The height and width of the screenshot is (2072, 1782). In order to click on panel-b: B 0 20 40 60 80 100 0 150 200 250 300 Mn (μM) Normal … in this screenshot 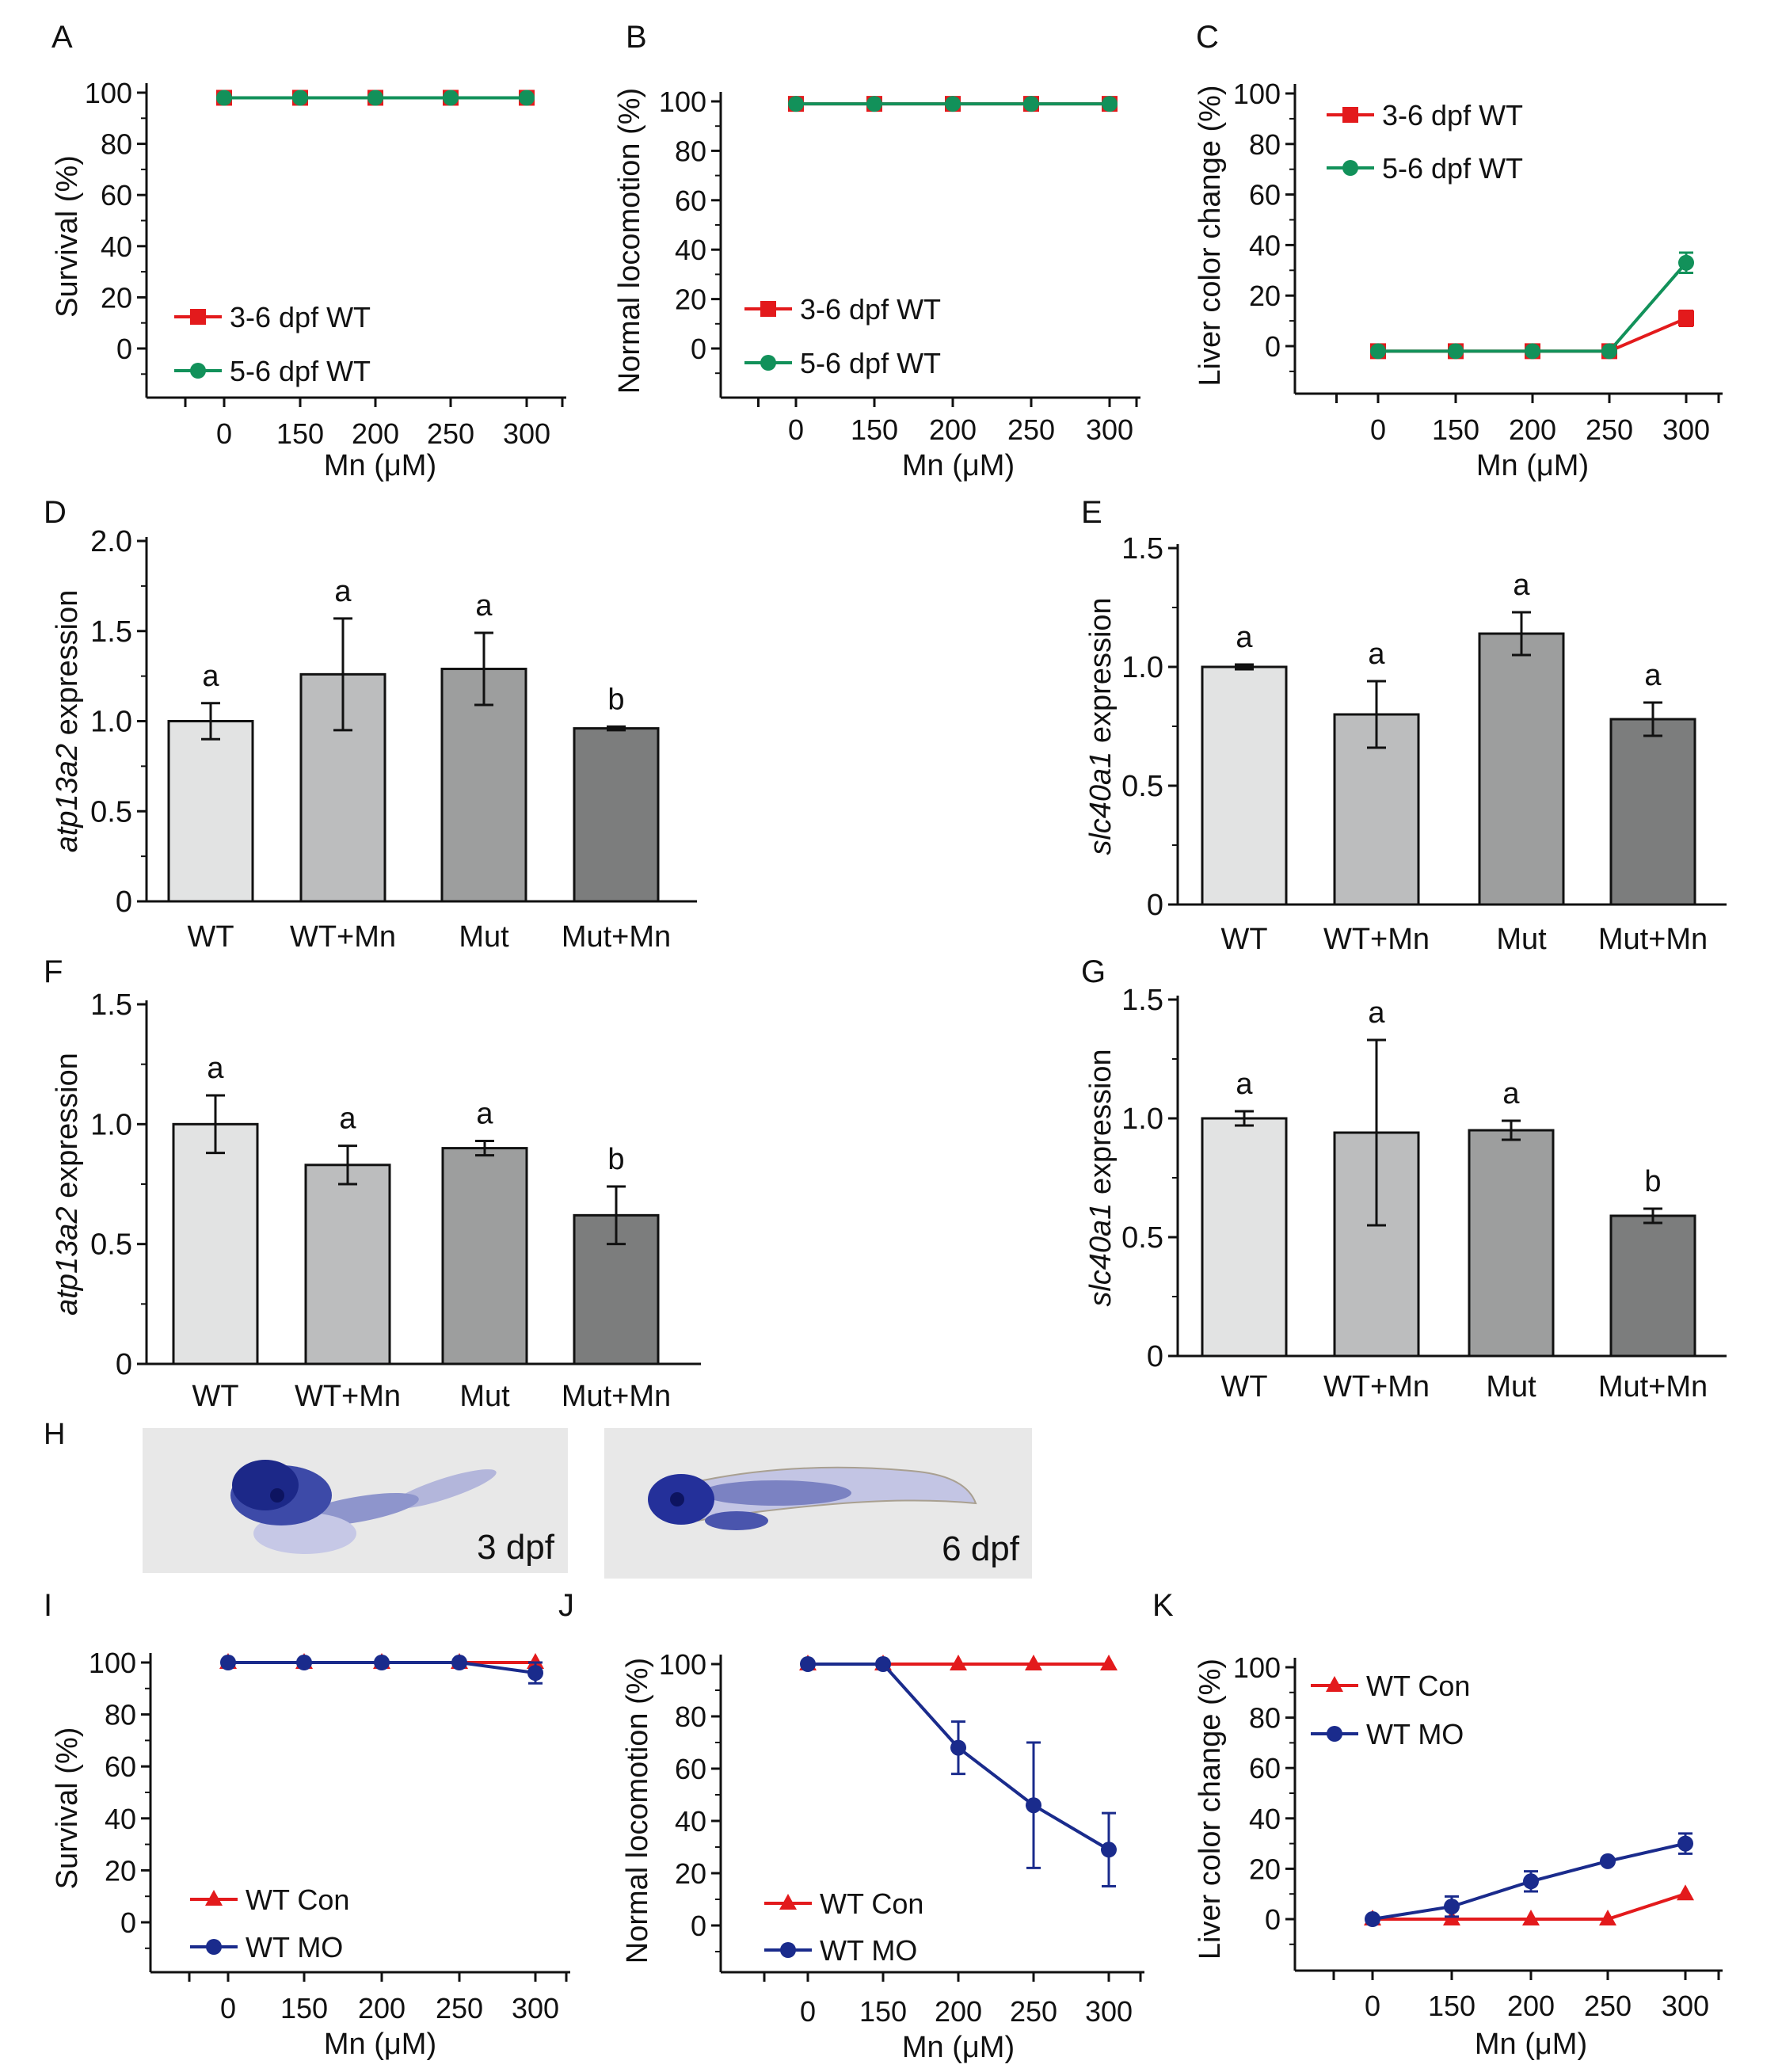, I will do `click(876, 251)`.